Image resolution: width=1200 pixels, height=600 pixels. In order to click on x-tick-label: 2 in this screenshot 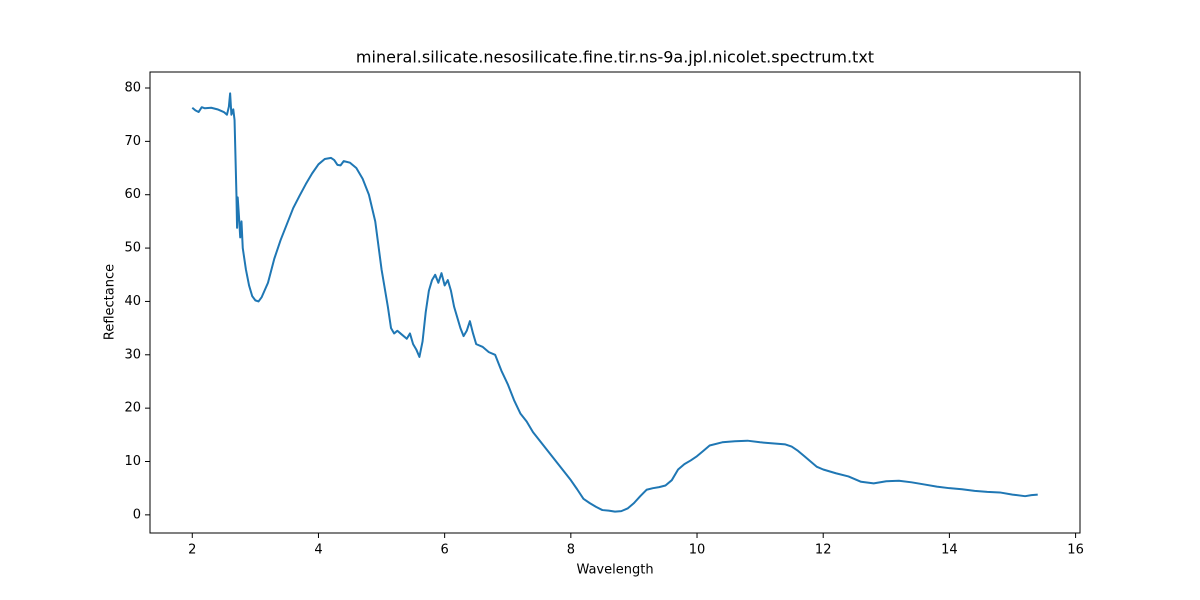, I will do `click(192, 550)`.